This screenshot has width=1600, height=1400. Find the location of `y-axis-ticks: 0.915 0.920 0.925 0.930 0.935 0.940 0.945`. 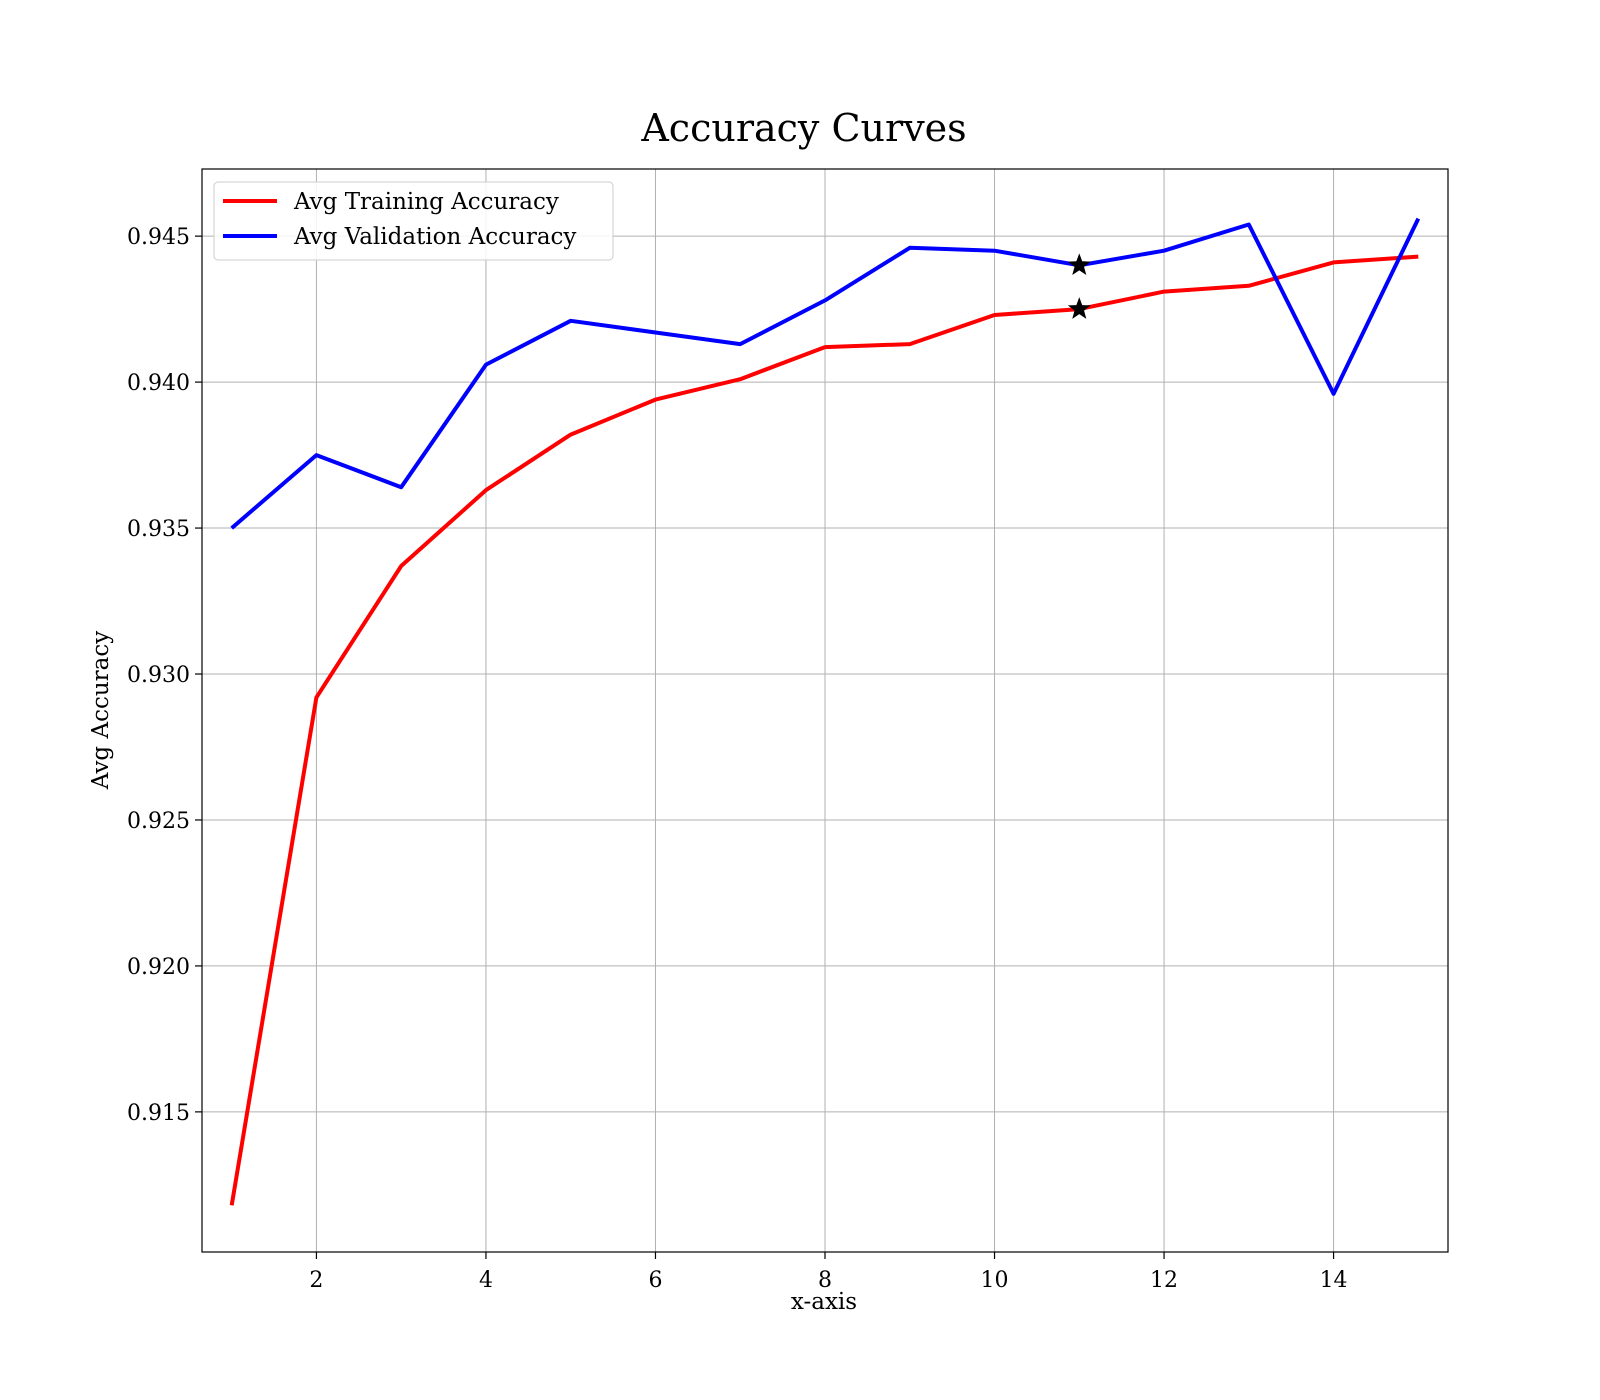

y-axis-ticks: 0.915 0.920 0.925 0.930 0.935 0.940 0.945 is located at coordinates (164, 675).